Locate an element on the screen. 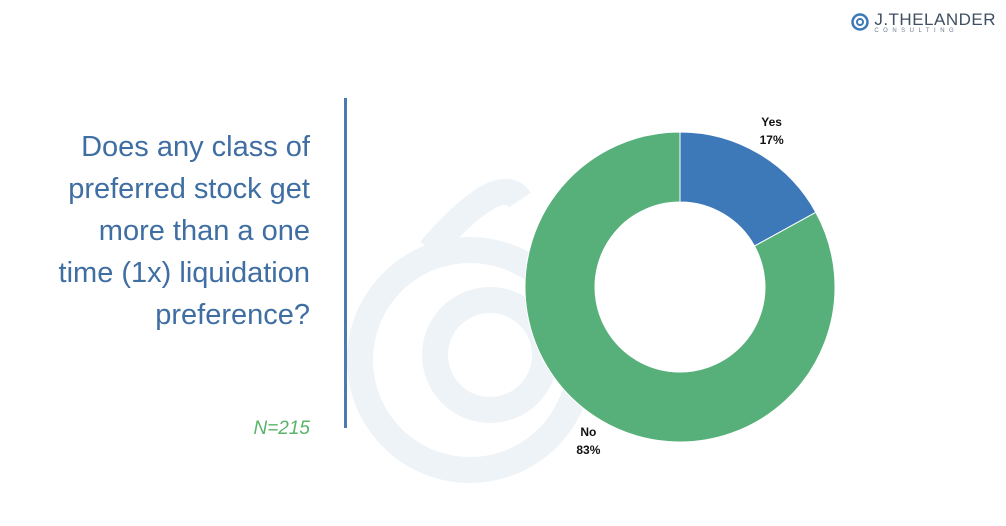 Image resolution: width=1006 pixels, height=526 pixels. logo-icon is located at coordinates (860, 22).